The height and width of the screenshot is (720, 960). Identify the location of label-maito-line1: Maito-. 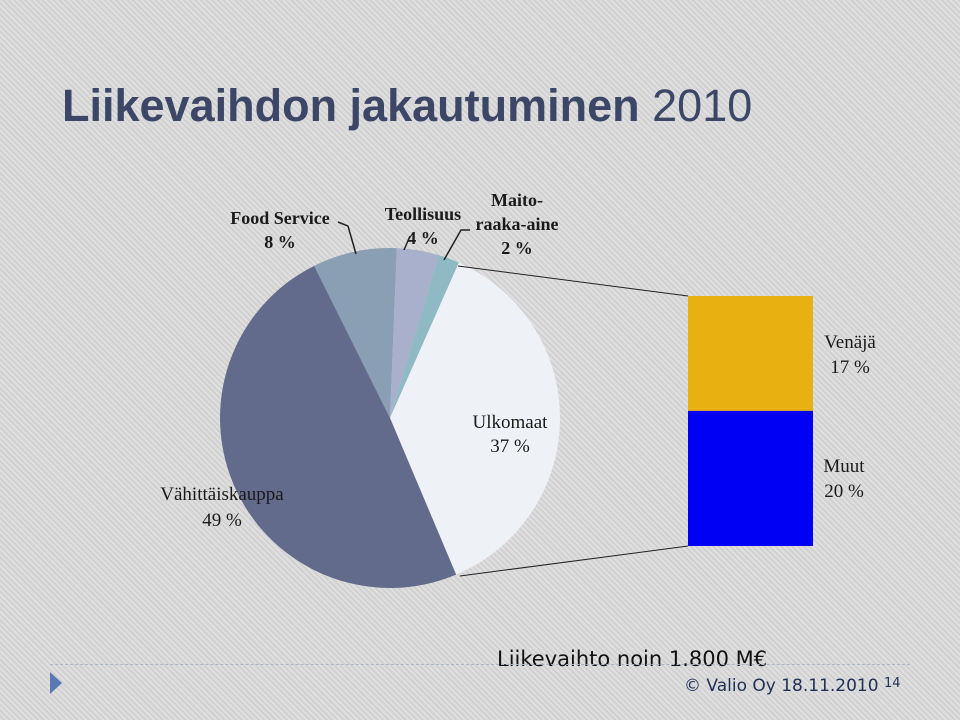
(517, 200).